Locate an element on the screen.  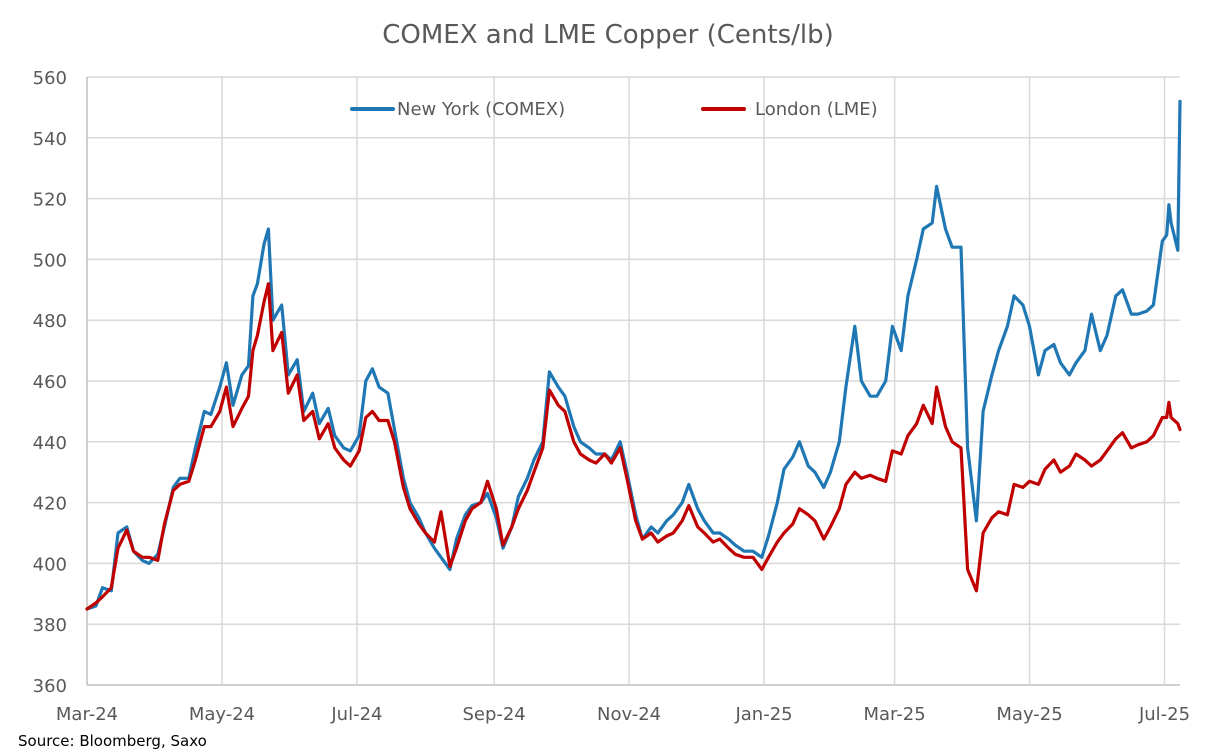
y-tick-label: 500 is located at coordinates (50, 260).